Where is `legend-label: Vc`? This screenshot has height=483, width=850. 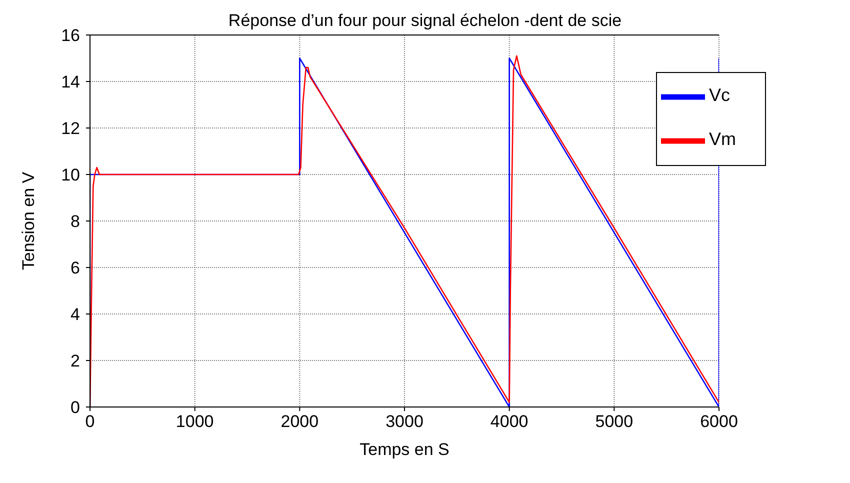
legend-label: Vc is located at coordinates (719, 95).